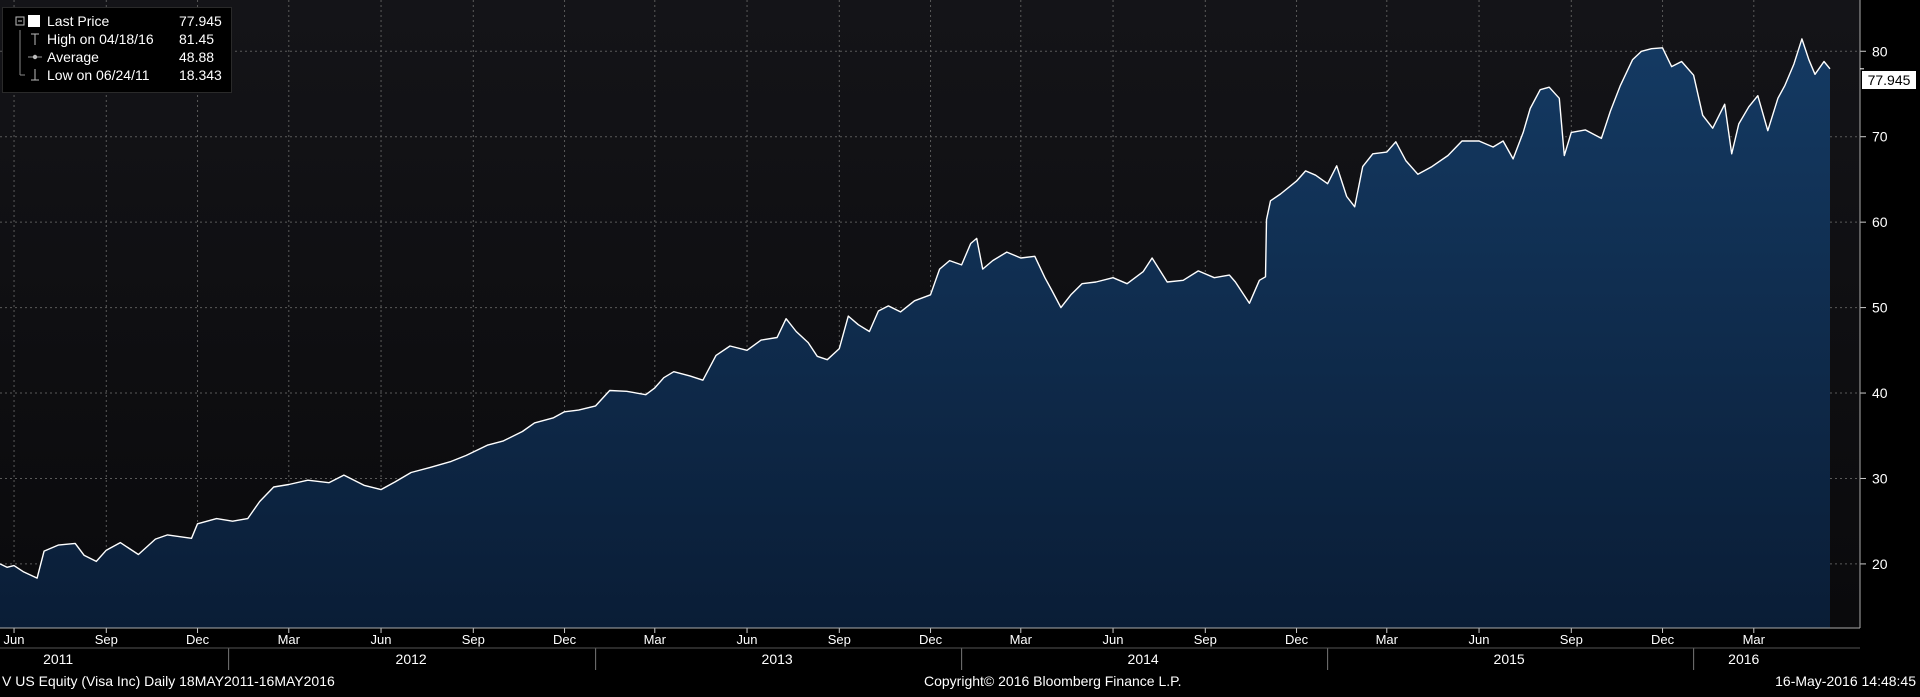 The image size is (1920, 697). Describe the element at coordinates (27, 21) in the screenshot. I see `collapse-square-icon` at that location.